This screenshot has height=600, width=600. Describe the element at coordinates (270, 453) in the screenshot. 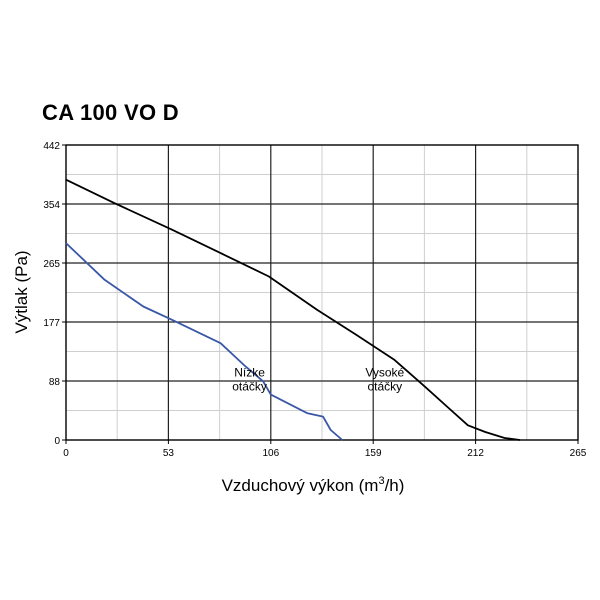

I see `x-tick-label: 106` at that location.